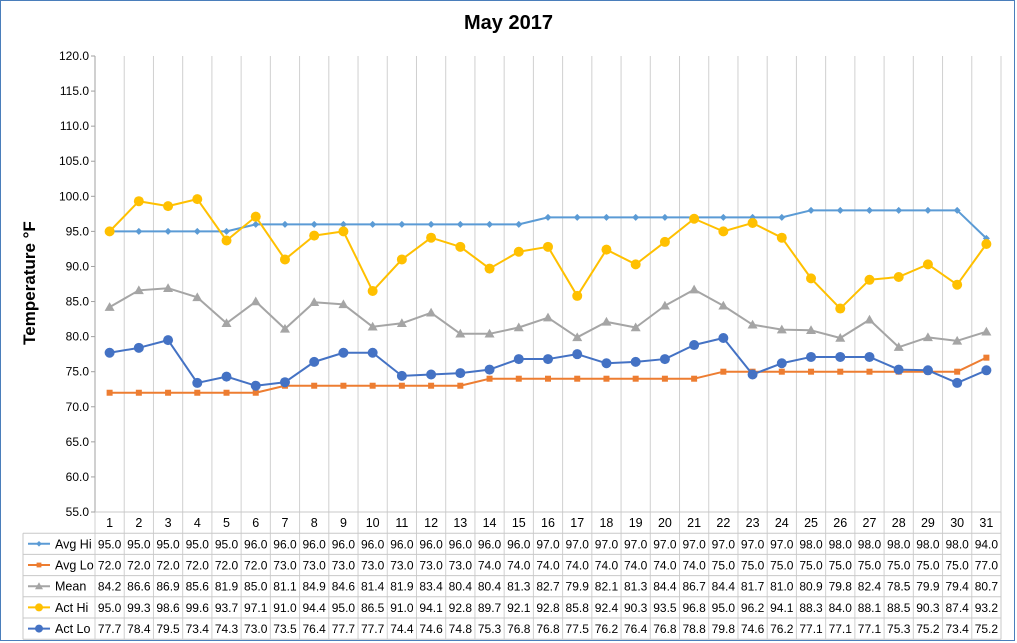 The image size is (1017, 643). What do you see at coordinates (782, 629) in the screenshot?
I see `data-cell-value: 76.2` at bounding box center [782, 629].